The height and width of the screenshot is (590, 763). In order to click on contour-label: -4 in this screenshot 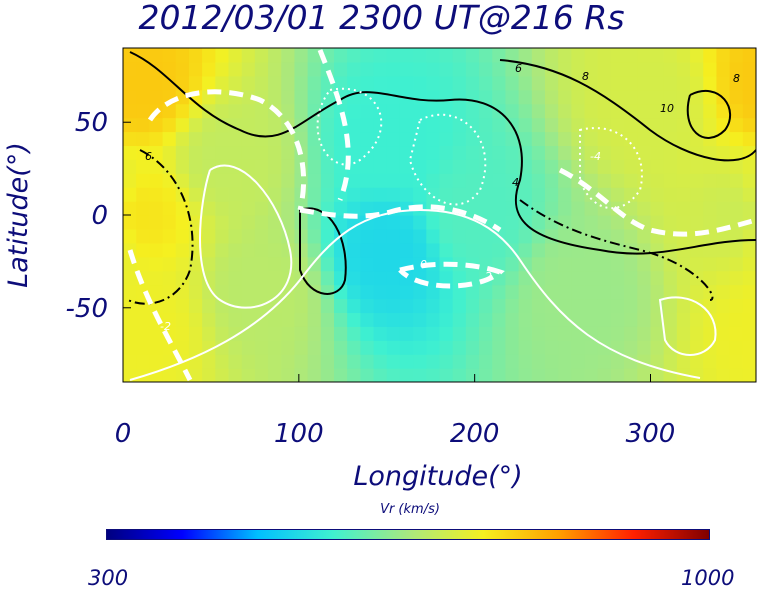, I will do `click(595, 156)`.